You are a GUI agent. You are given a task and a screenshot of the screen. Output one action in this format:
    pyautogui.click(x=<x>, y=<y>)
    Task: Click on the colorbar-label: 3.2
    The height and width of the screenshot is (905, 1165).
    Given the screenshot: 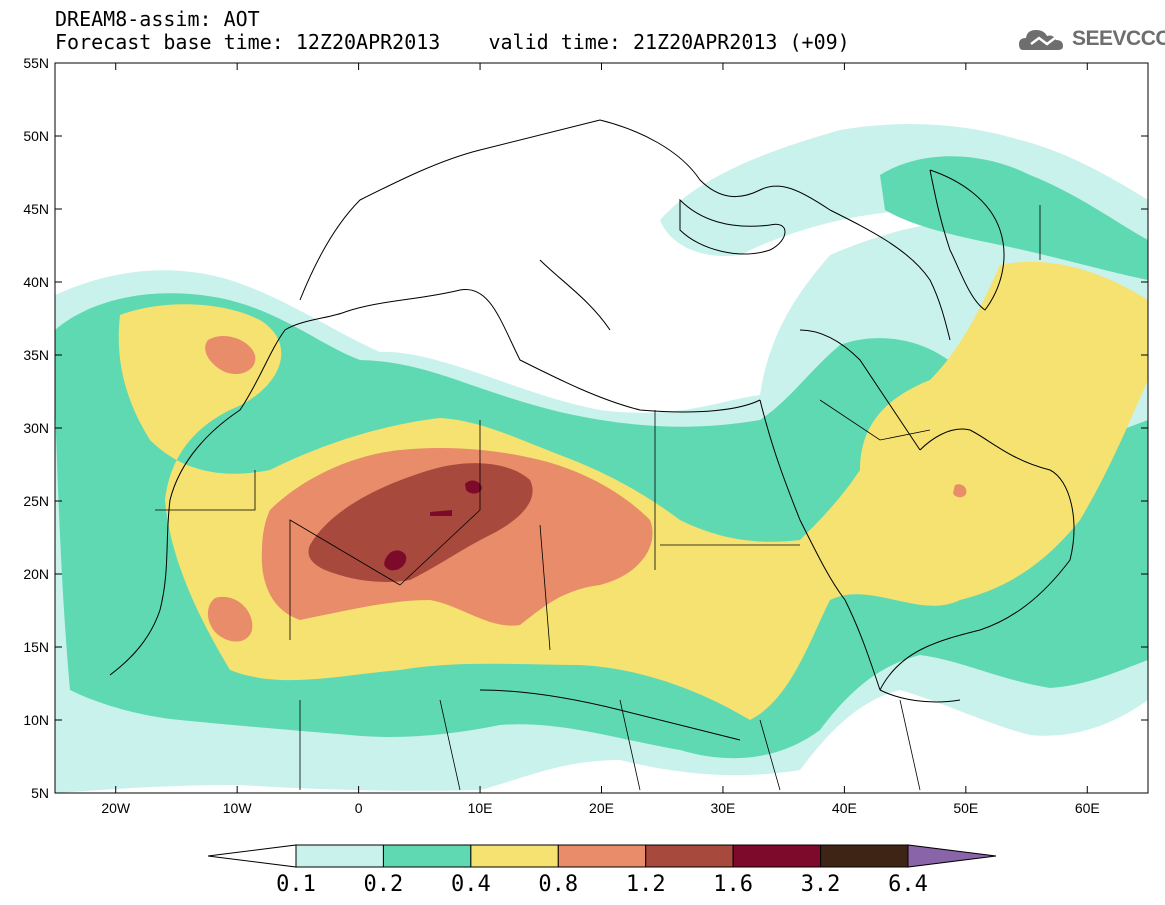 What is the action you would take?
    pyautogui.click(x=821, y=884)
    